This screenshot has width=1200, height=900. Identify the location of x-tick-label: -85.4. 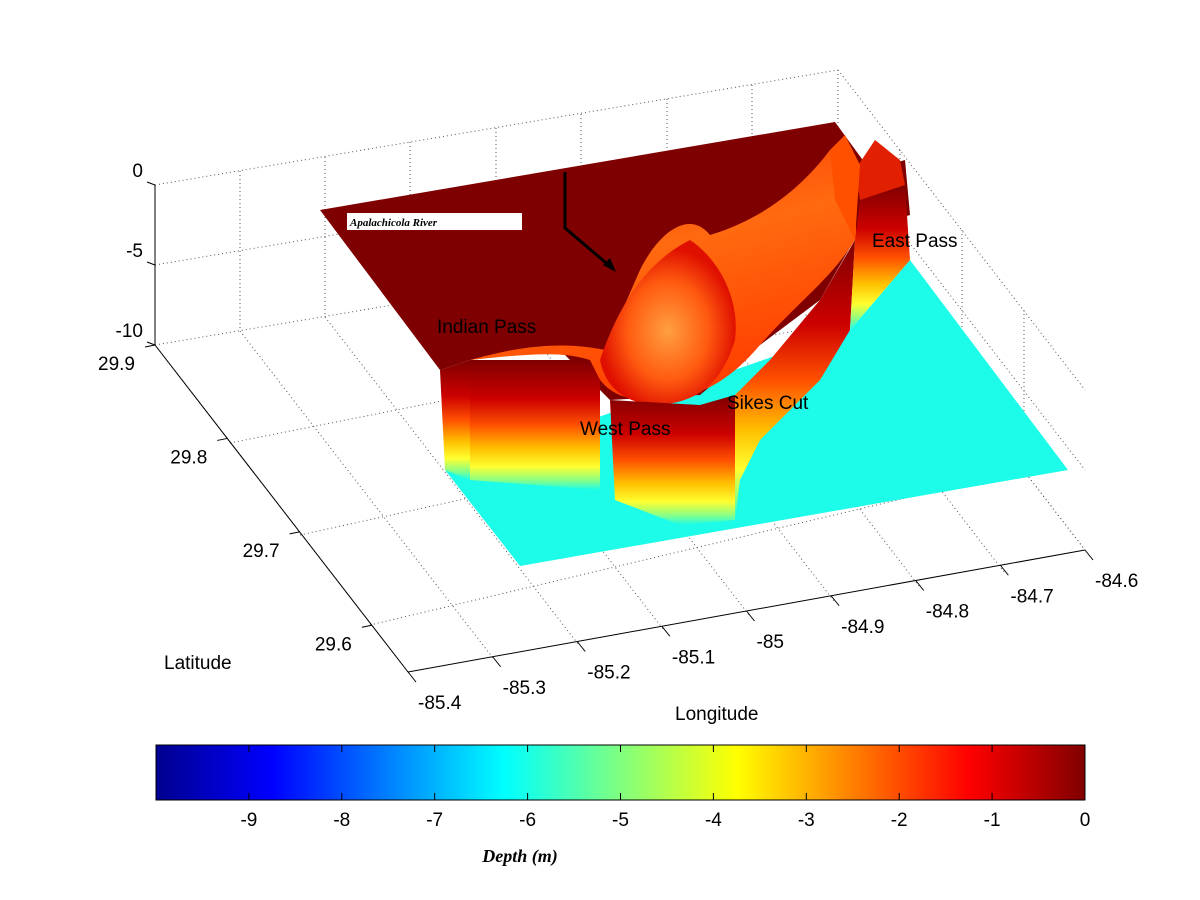
(440, 703).